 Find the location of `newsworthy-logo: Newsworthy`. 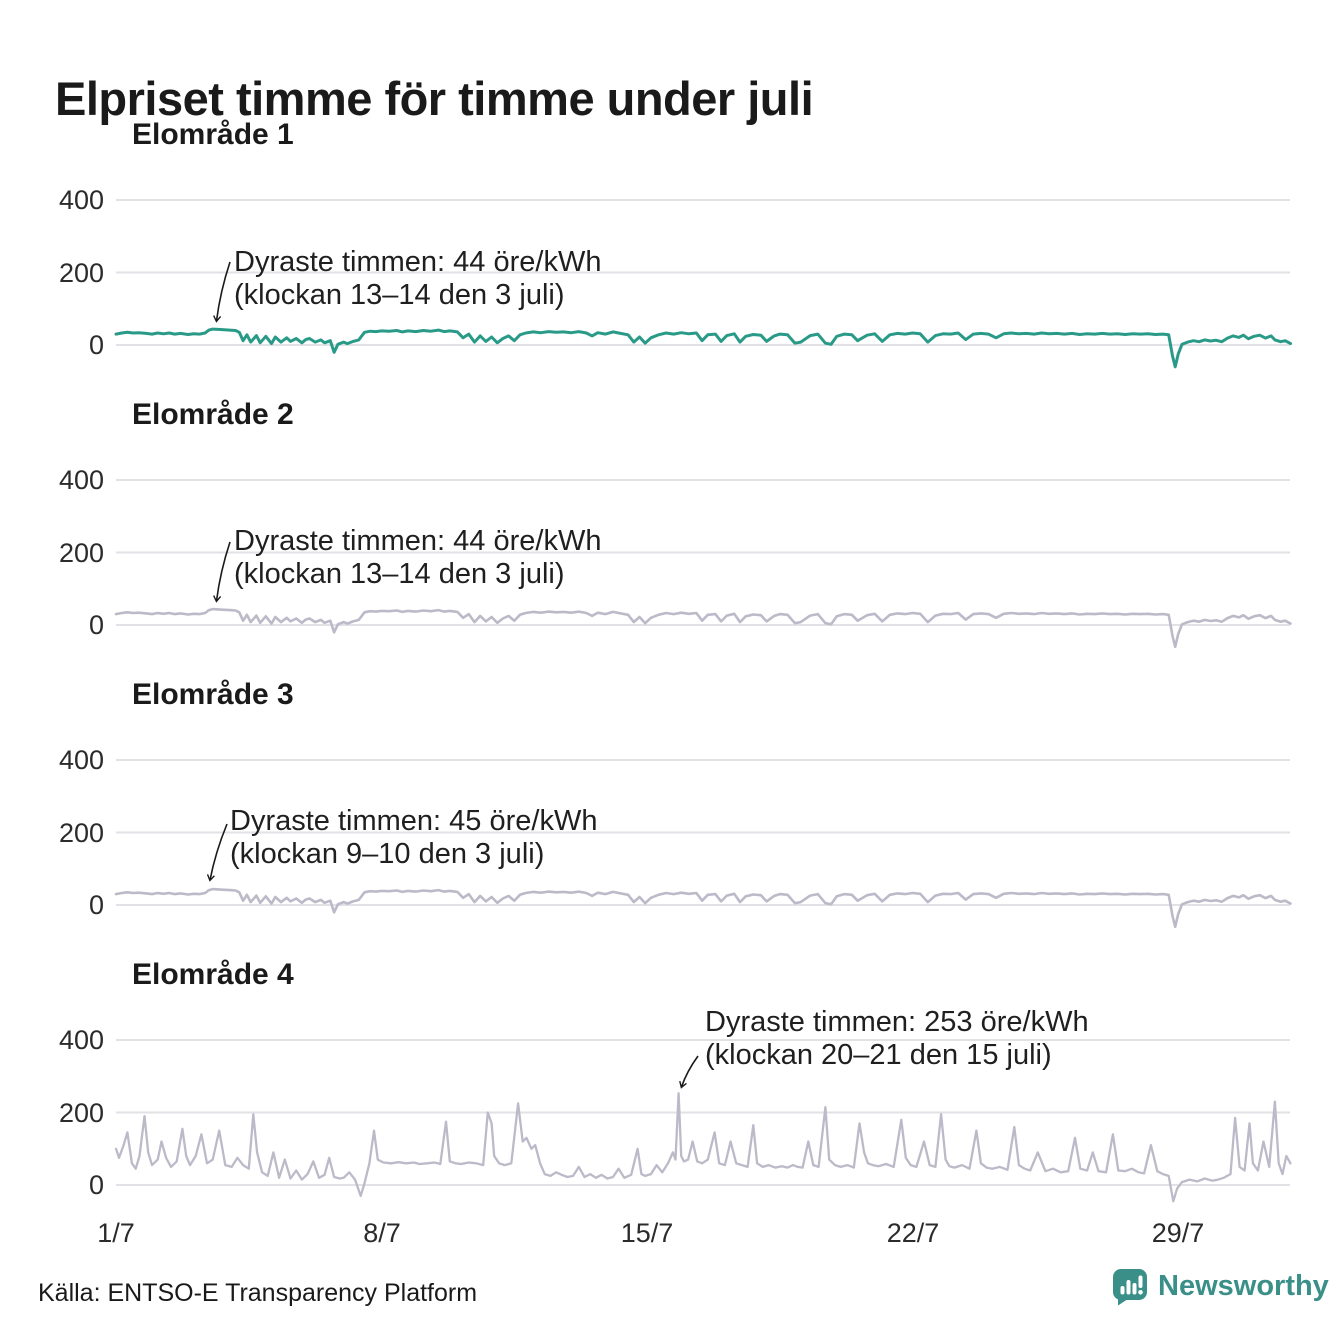

newsworthy-logo: Newsworthy is located at coordinates (1219, 1286).